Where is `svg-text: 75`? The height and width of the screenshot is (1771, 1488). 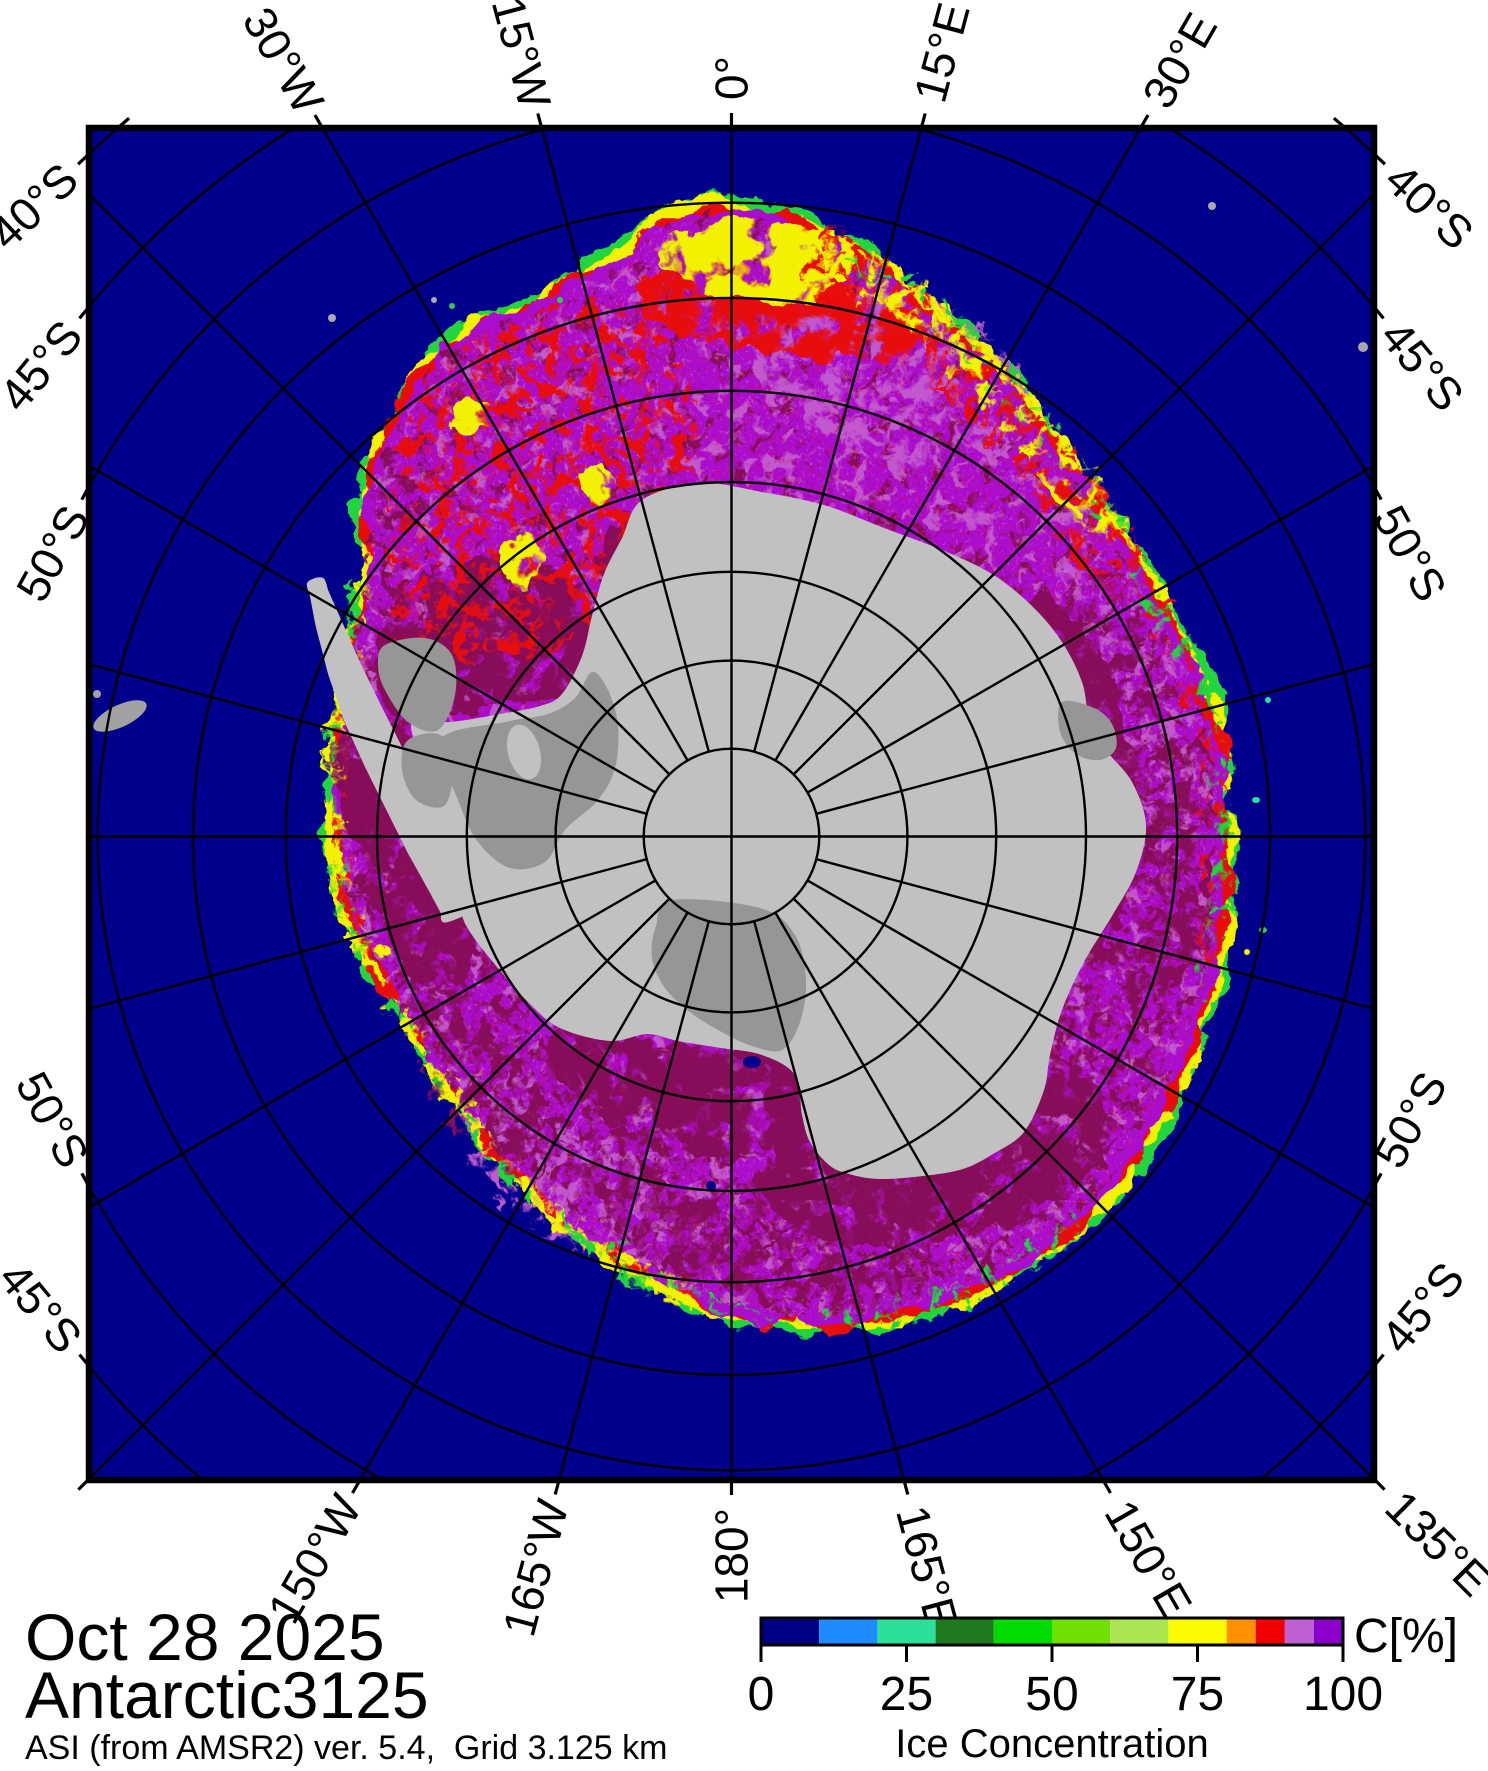
svg-text: 75 is located at coordinates (1197, 1694).